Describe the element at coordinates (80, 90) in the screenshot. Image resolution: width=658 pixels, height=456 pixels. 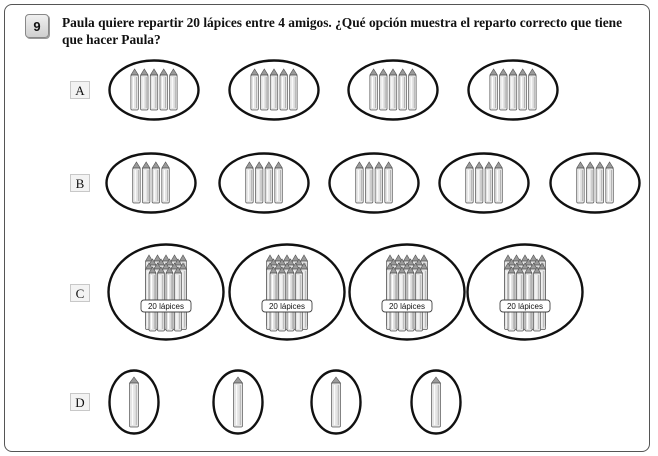
I see `option-a-label: A` at that location.